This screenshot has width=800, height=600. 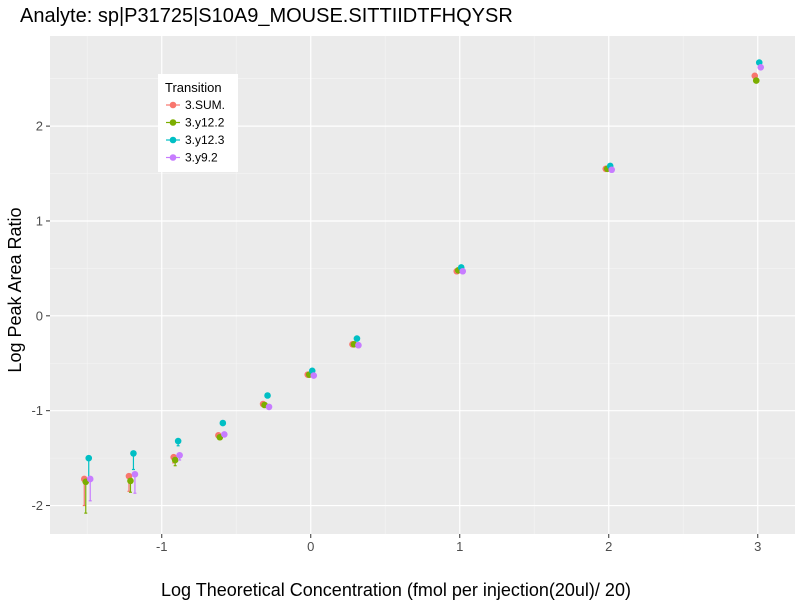 What do you see at coordinates (37, 410) in the screenshot?
I see `y-tick-label: -1` at bounding box center [37, 410].